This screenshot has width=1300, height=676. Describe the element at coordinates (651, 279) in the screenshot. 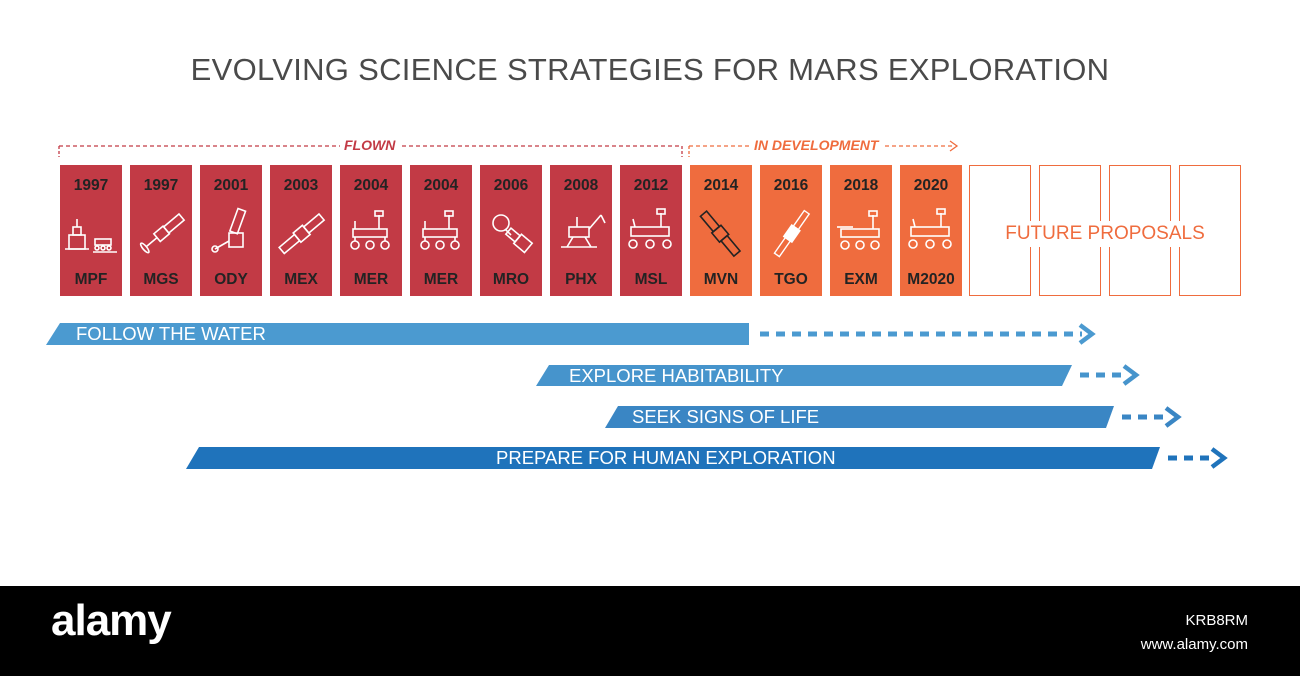

I see `mission-code: MSL` at that location.